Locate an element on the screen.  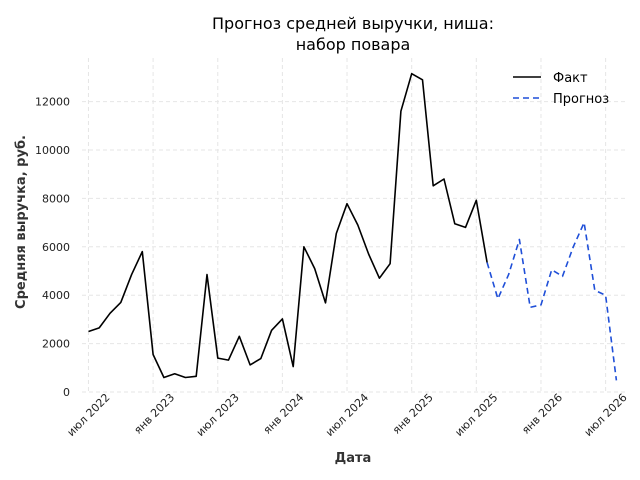
chart-title-line-1: Прогноз средней выручки, ниша: is located at coordinates (353, 23).